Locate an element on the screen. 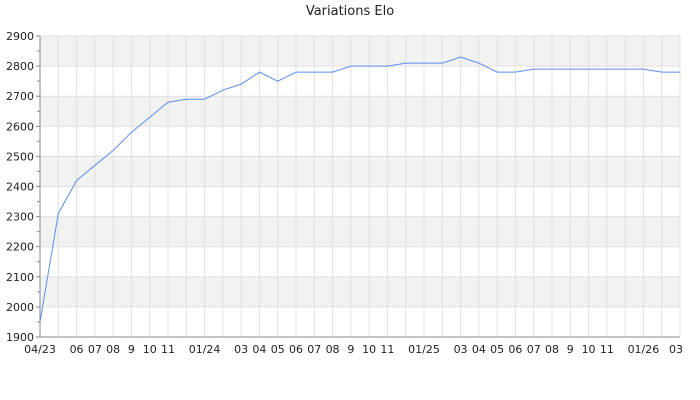 The image size is (700, 400). y-tick-label: 2200 is located at coordinates (20, 247).